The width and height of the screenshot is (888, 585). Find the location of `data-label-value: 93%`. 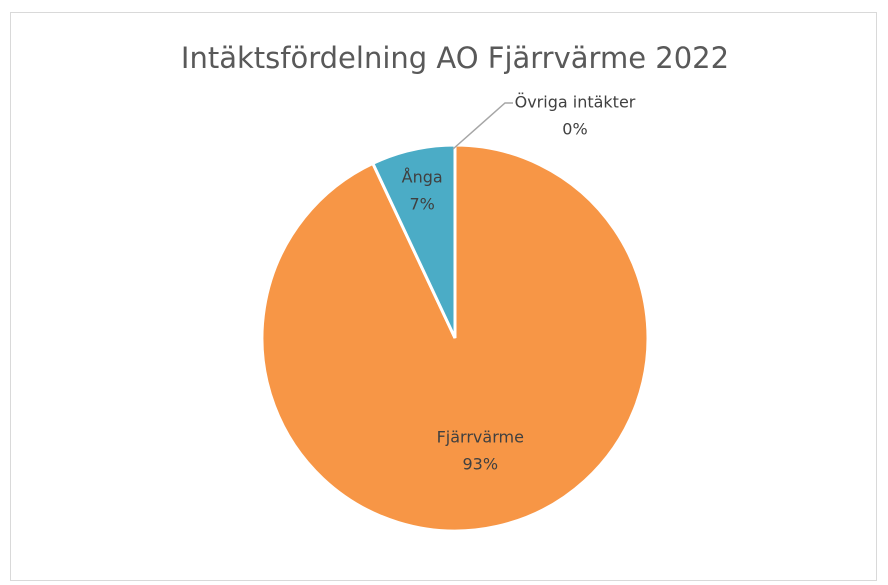

data-label-value: 93% is located at coordinates (480, 464).